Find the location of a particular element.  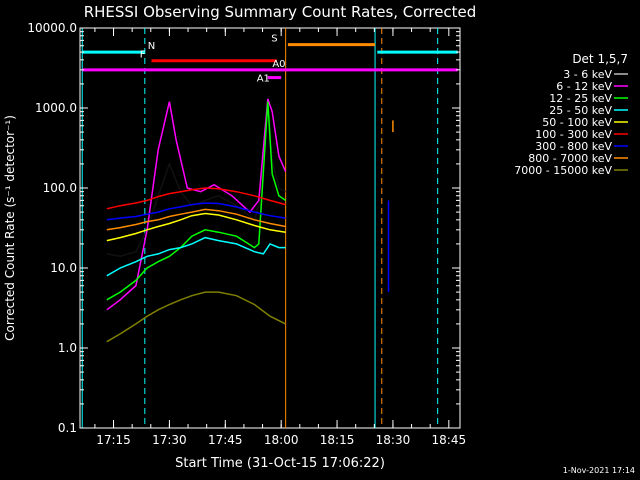

flag-label: F is located at coordinates (143, 55).